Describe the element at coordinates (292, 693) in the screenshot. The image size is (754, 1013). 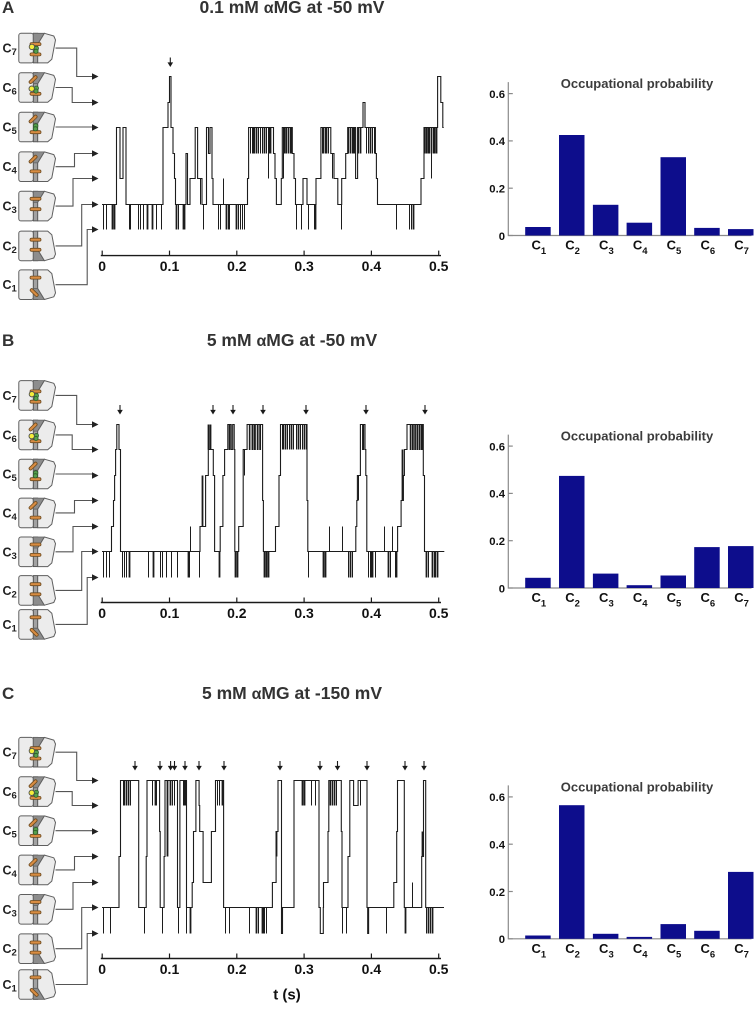
I see `svg-text: 5 mM αMG at -150 mV` at that location.